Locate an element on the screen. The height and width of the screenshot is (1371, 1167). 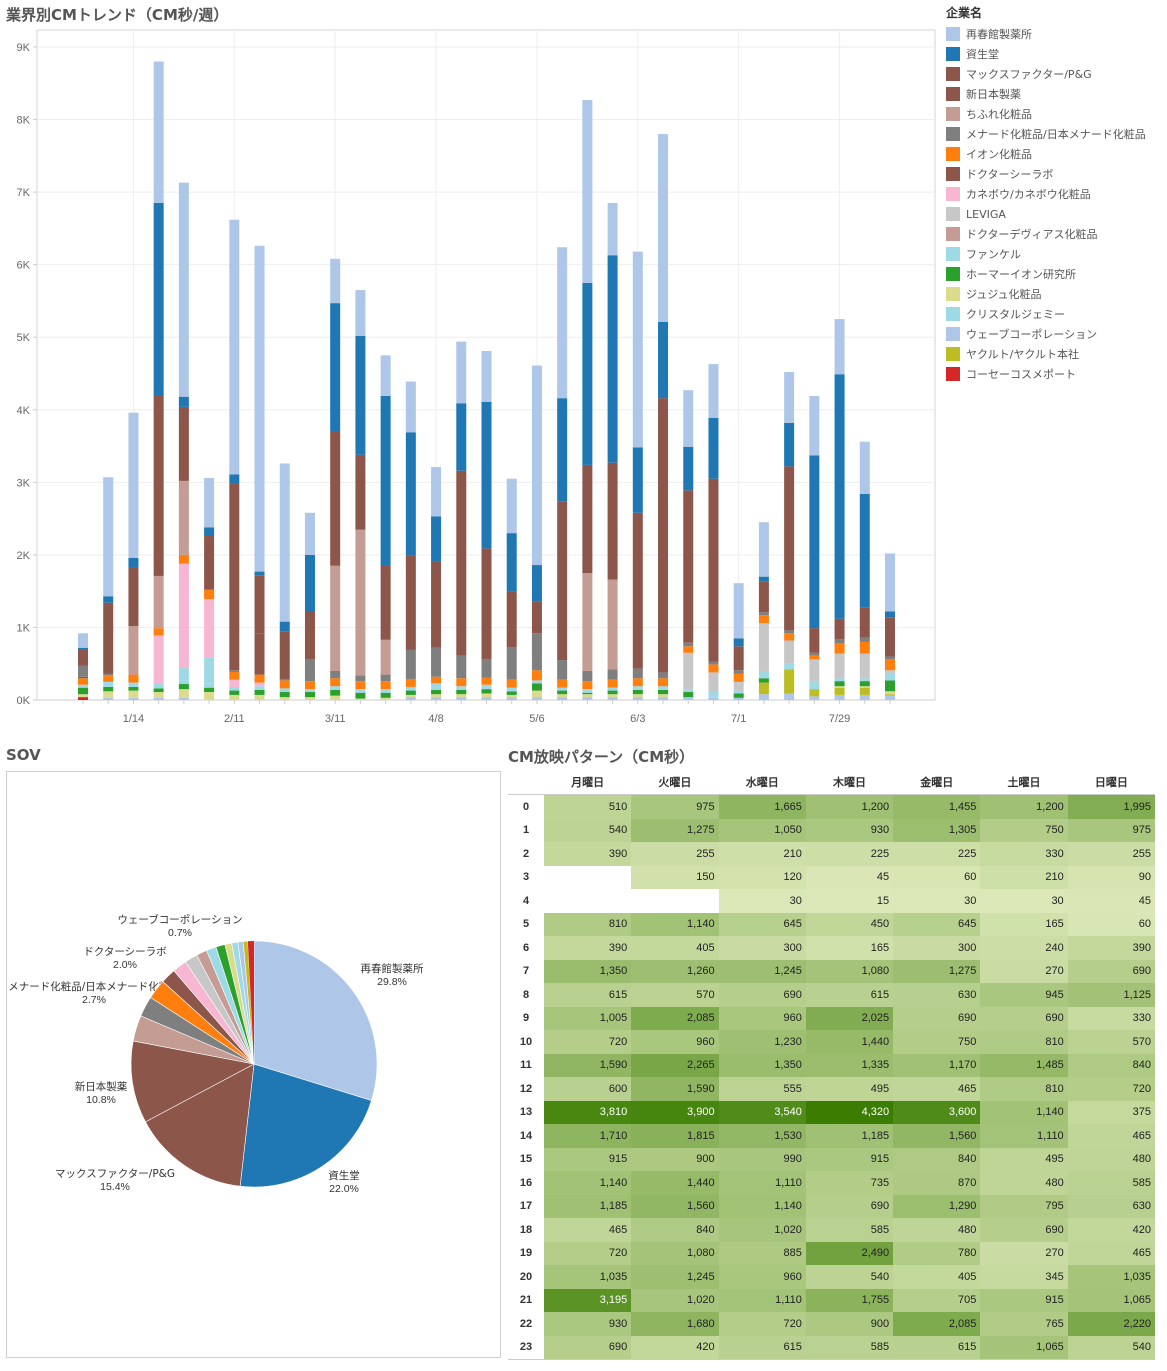
heatmap-cell: 780 is located at coordinates (937, 1253).